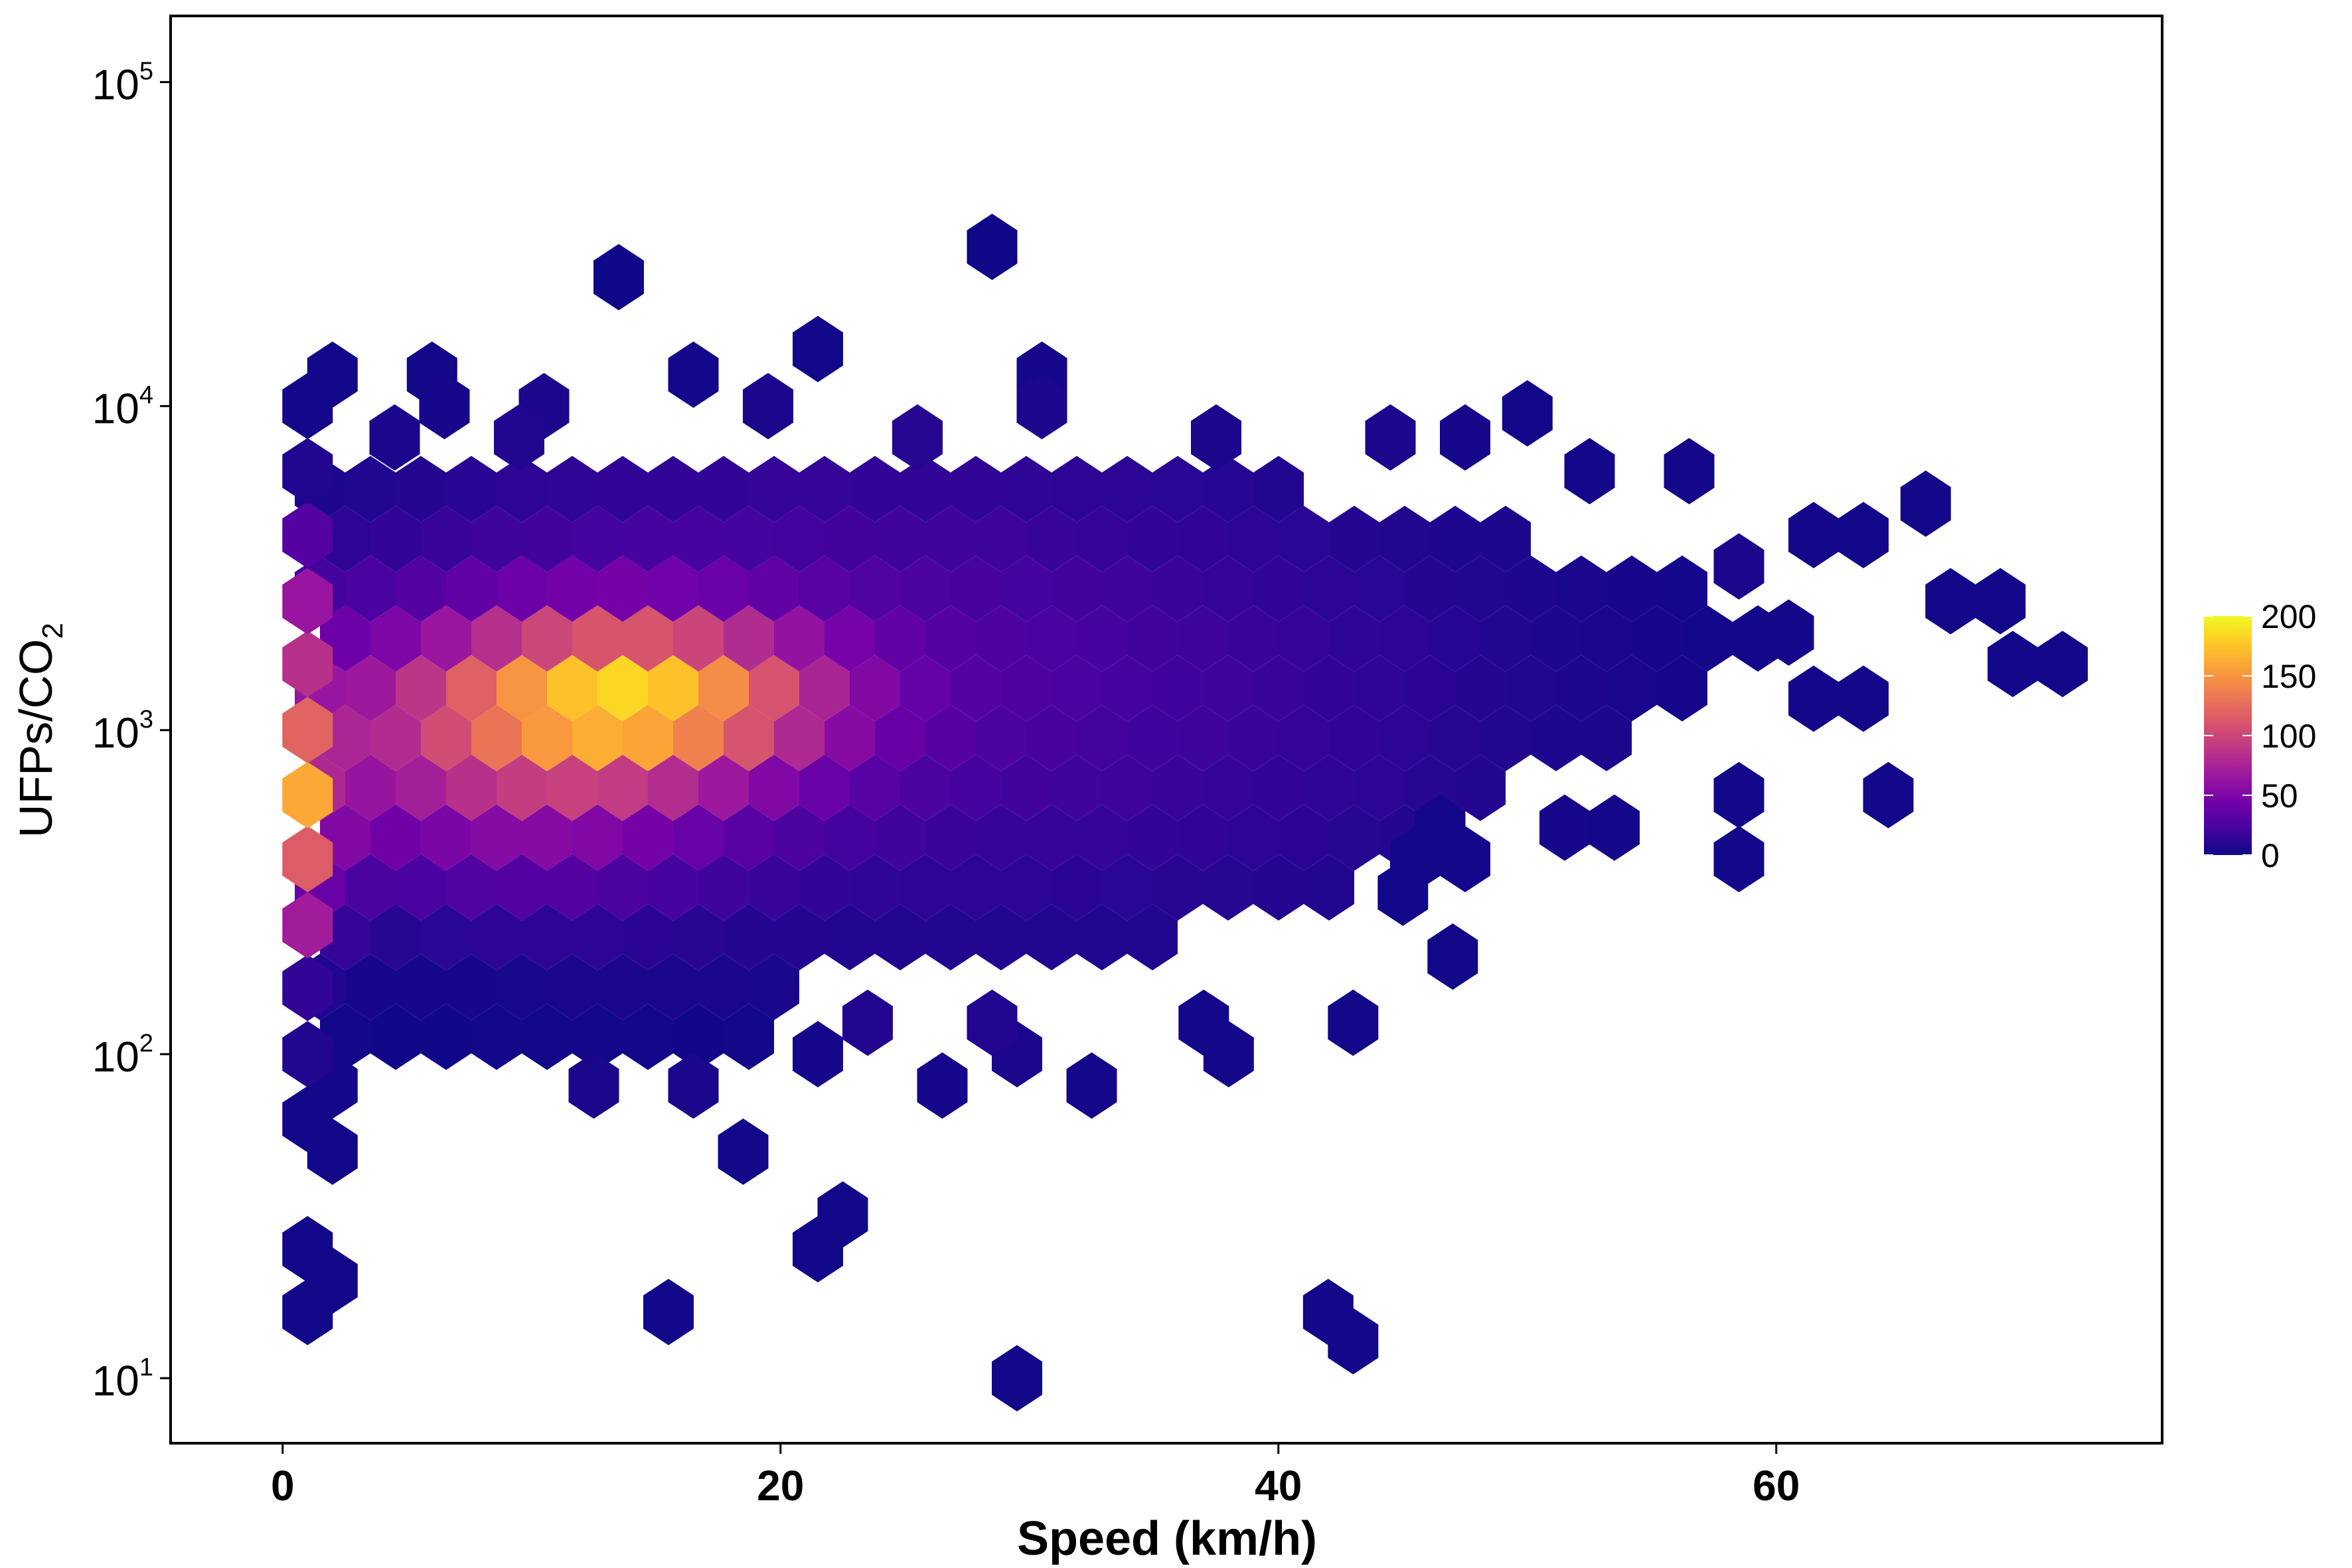 The image size is (2352, 1568). Describe the element at coordinates (53, 631) in the screenshot. I see `y-axis-title-subscript: 2` at that location.